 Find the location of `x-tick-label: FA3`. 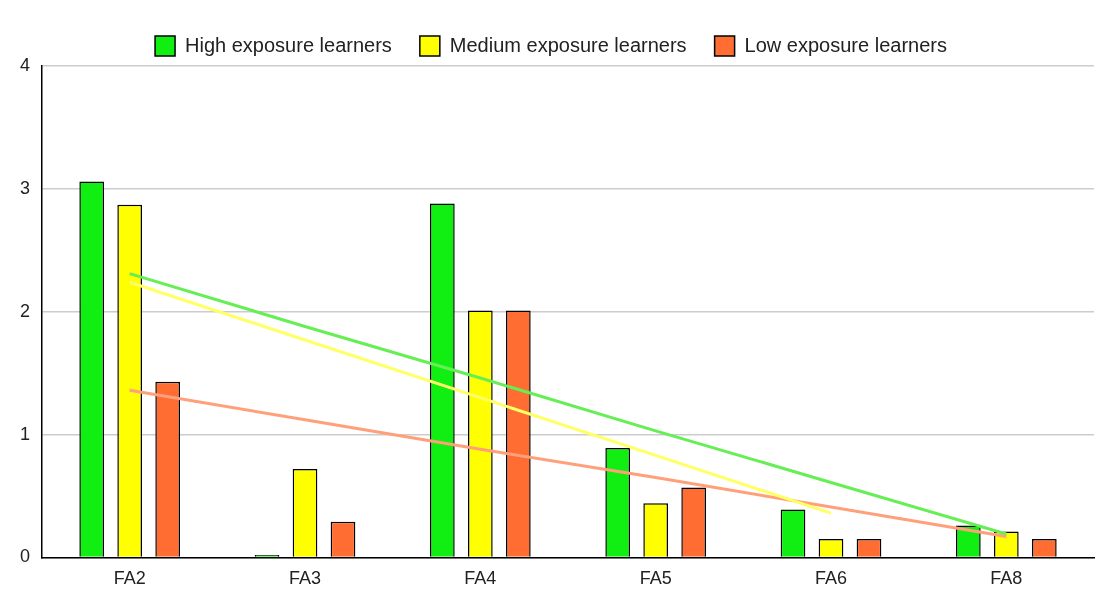

x-tick-label: FA3 is located at coordinates (305, 578).